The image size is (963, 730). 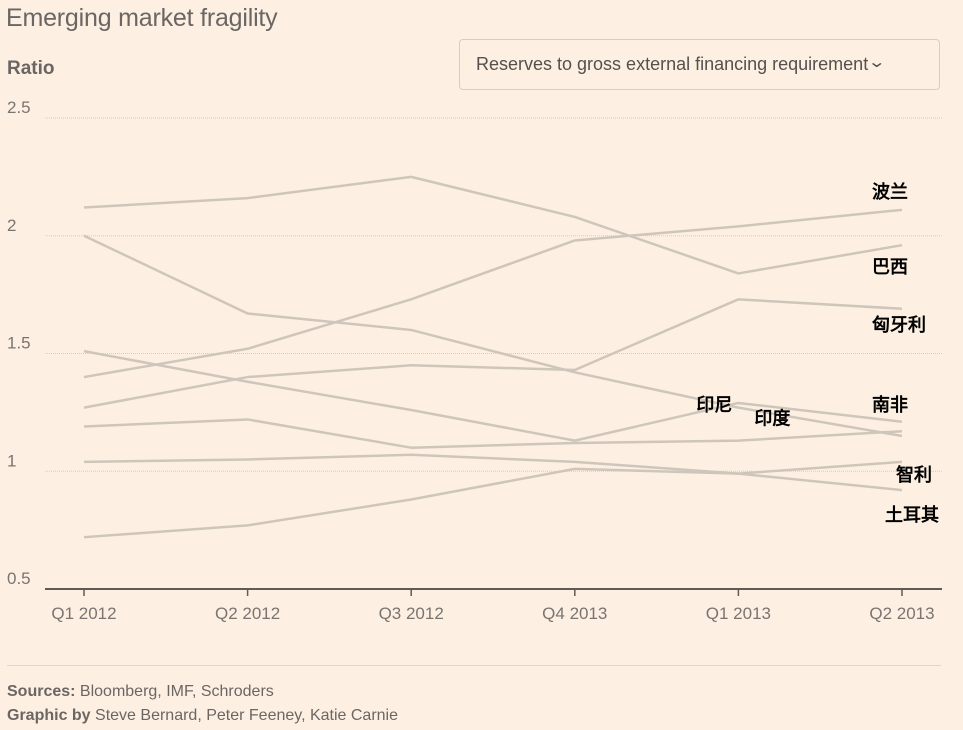 What do you see at coordinates (41, 691) in the screenshot?
I see `sources-label: Sources:` at bounding box center [41, 691].